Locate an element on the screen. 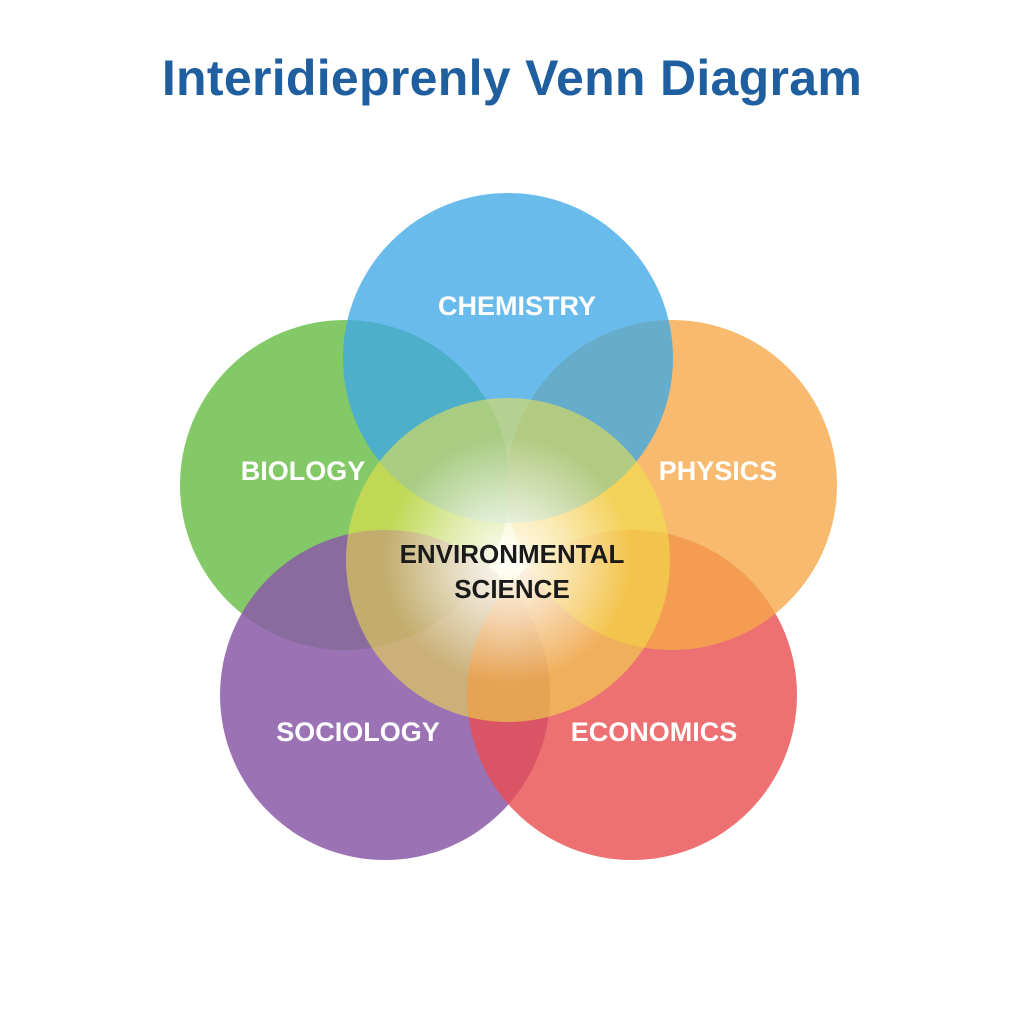  label-biology: BIOLOGY is located at coordinates (303, 471).